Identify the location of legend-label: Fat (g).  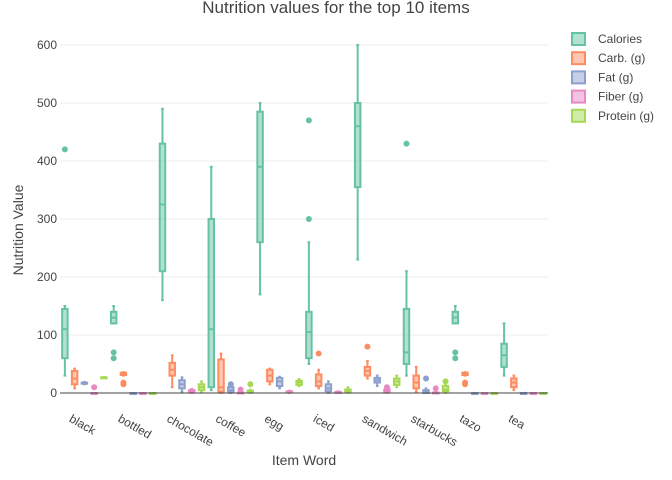
(615, 77).